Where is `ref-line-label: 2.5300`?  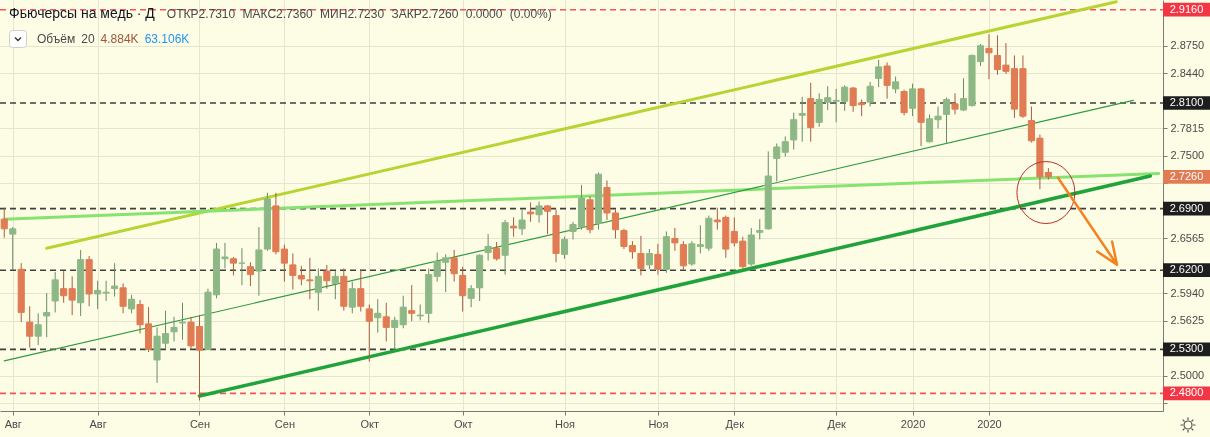 ref-line-label: 2.5300 is located at coordinates (1186, 348).